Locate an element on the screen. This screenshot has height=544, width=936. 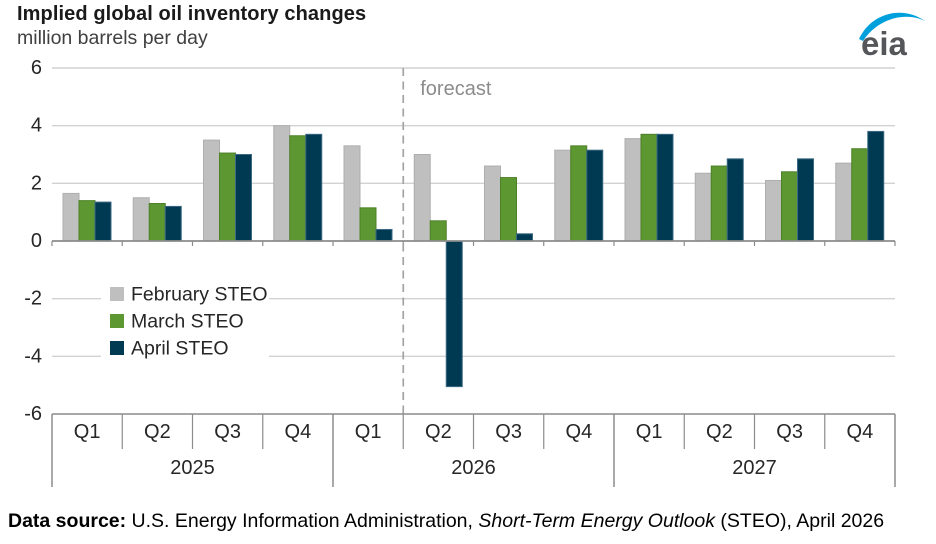
bar-february-q3-2026 is located at coordinates (492, 203).